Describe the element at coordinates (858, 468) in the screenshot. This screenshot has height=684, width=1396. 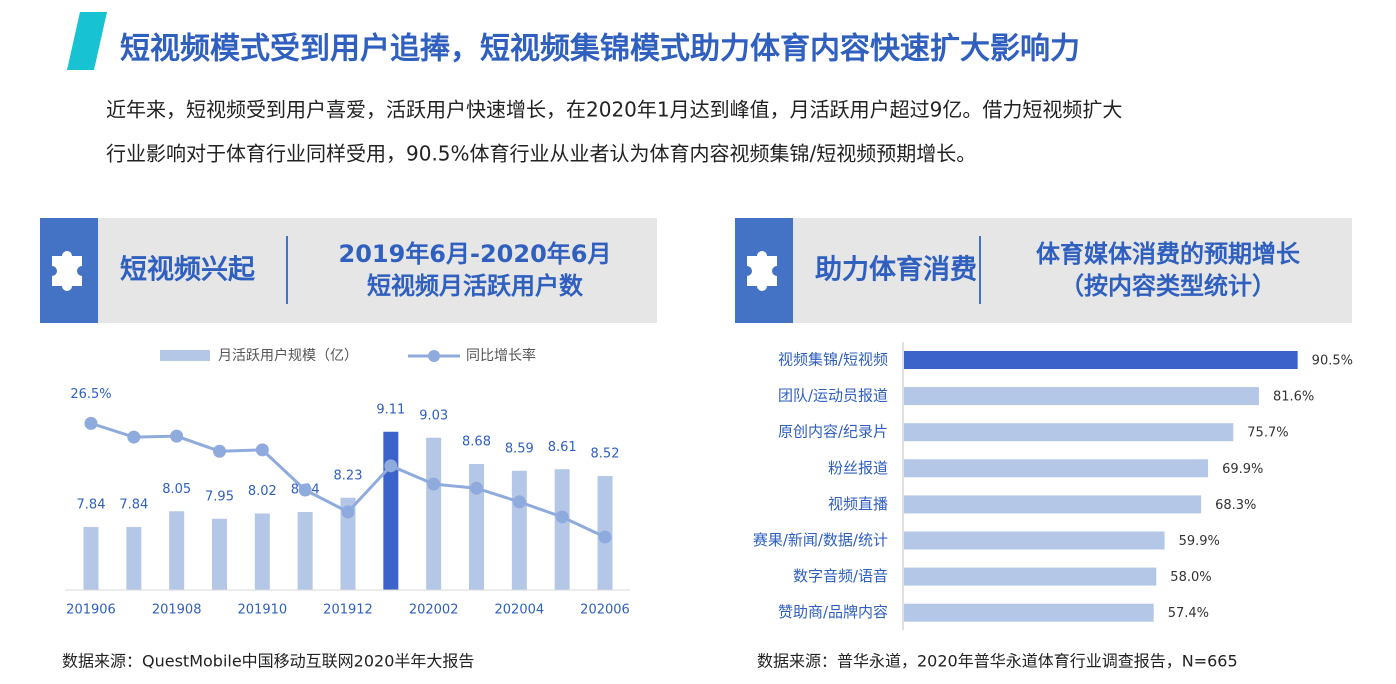
I see `y-tick-label: 粉丝报道` at that location.